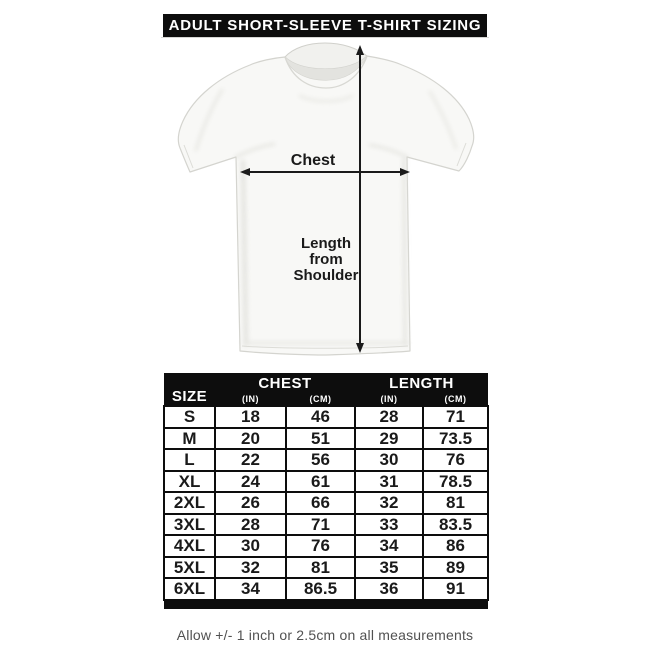 This screenshot has width=650, height=650. What do you see at coordinates (455, 546) in the screenshot?
I see `length-cm-cell: 86` at bounding box center [455, 546].